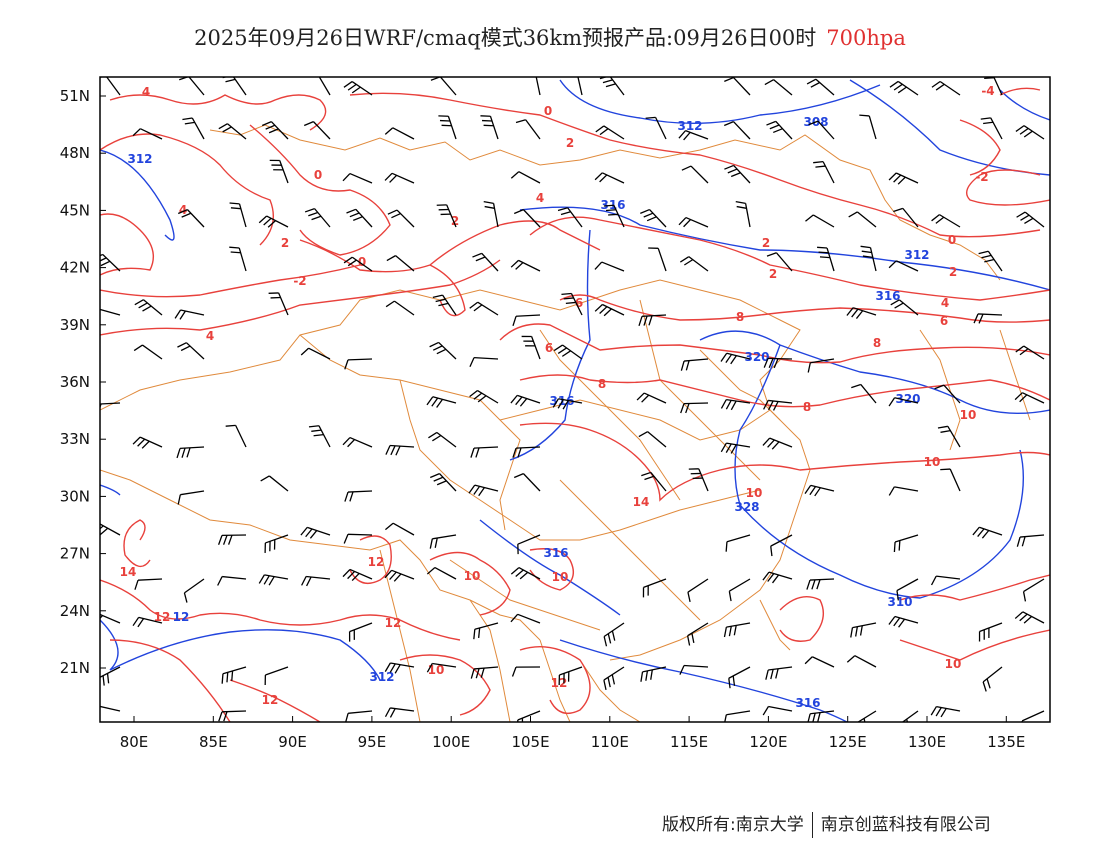 The image size is (1100, 850). Describe the element at coordinates (299, 281) in the screenshot. I see `temp-contour-label: -2` at that location.